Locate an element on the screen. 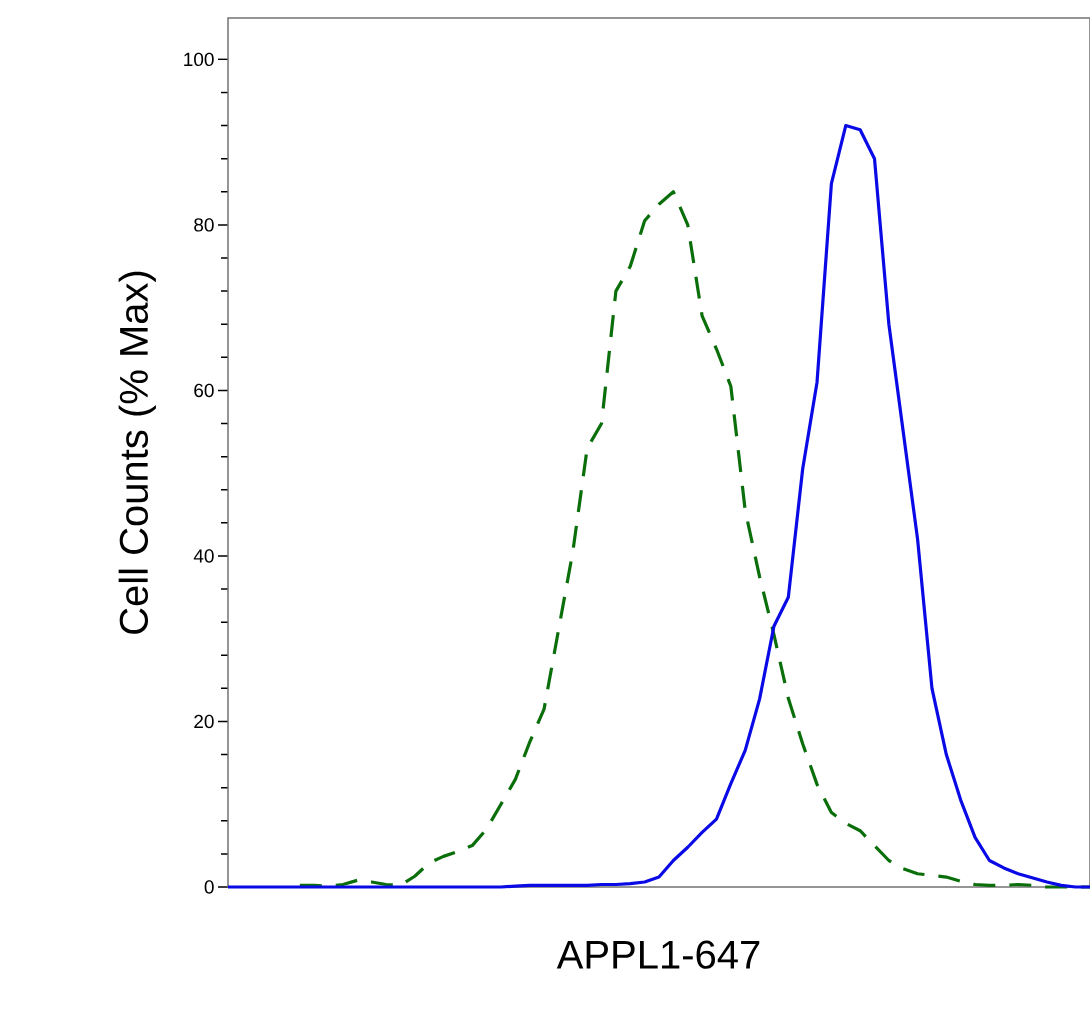  y-tick-label: 20 is located at coordinates (204, 721).